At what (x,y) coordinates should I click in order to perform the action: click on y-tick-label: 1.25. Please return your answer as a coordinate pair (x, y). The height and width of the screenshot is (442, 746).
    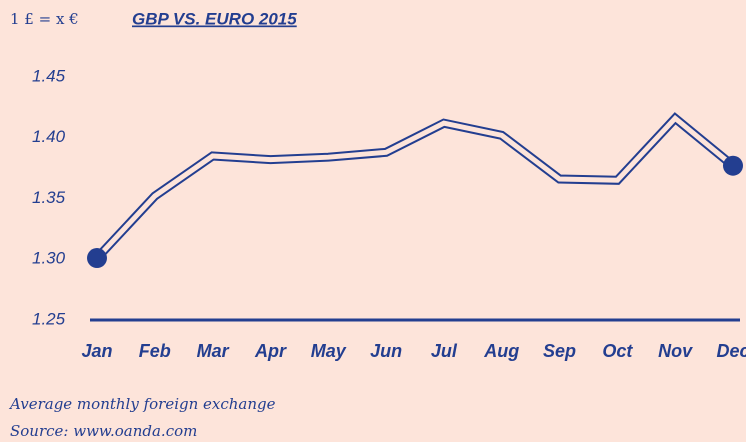
    Looking at the image, I should click on (49, 318).